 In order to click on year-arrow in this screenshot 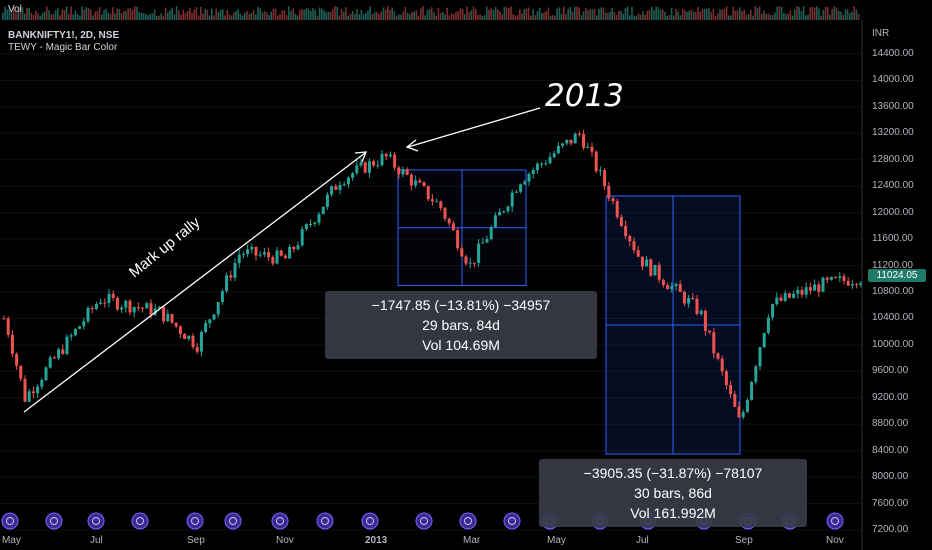, I will do `click(474, 127)`.